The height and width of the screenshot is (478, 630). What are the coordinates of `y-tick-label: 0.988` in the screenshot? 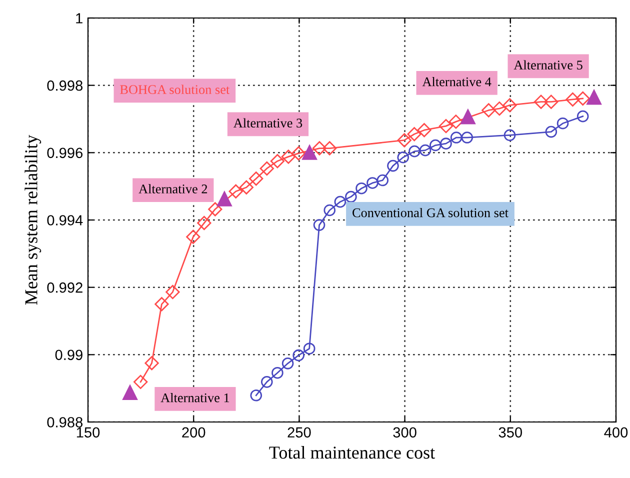 It's located at (65, 422).